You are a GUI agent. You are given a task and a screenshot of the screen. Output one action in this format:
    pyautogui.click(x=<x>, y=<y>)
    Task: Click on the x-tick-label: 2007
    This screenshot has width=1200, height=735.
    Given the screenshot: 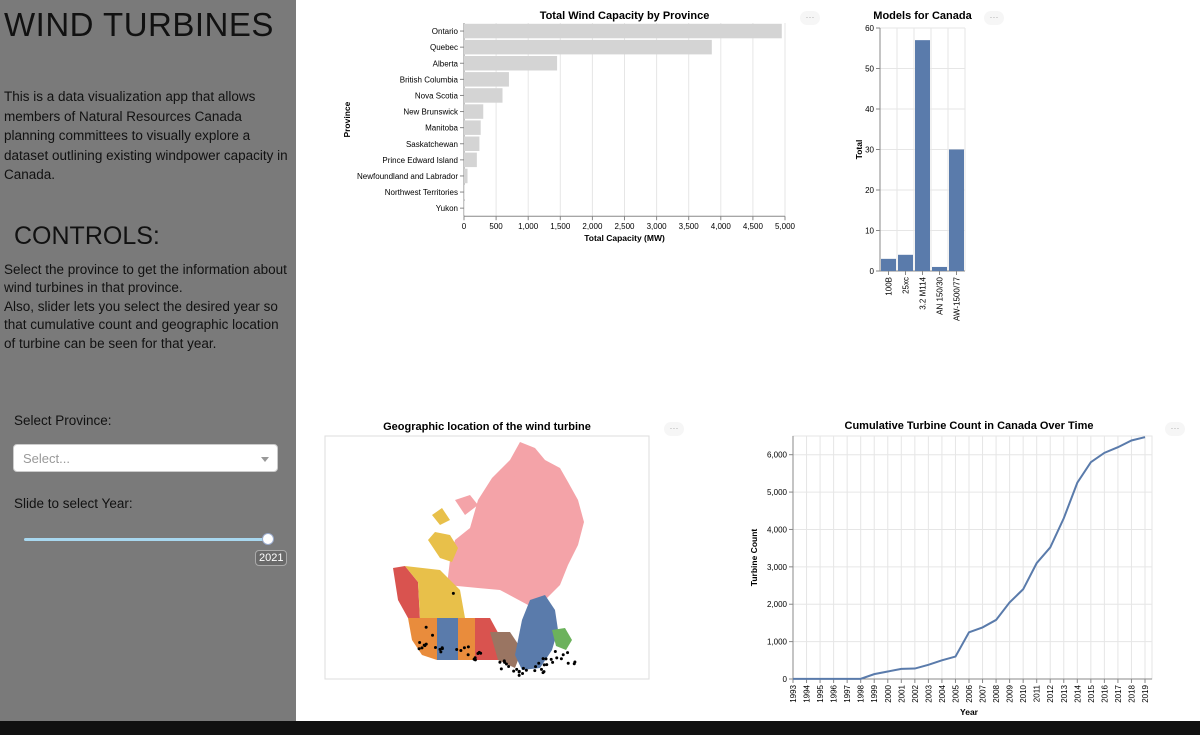 What is the action you would take?
    pyautogui.click(x=983, y=693)
    